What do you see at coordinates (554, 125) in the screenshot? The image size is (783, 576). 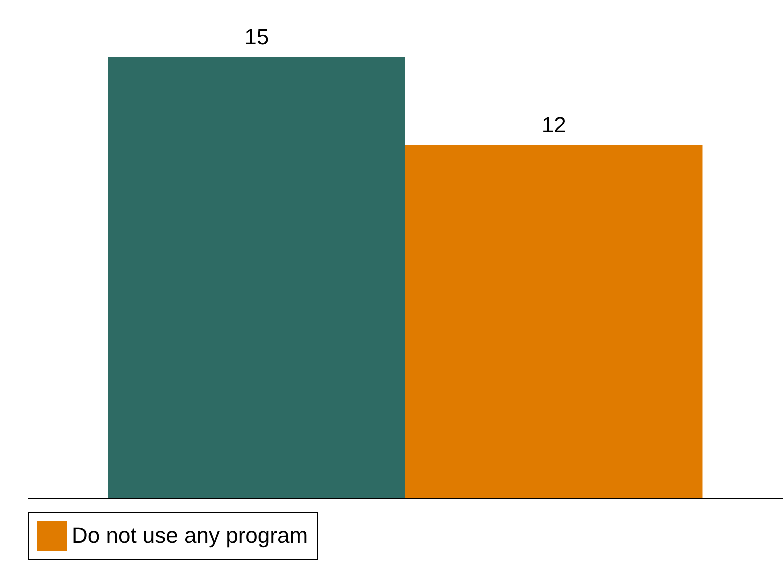 I see `data-label: 12` at bounding box center [554, 125].